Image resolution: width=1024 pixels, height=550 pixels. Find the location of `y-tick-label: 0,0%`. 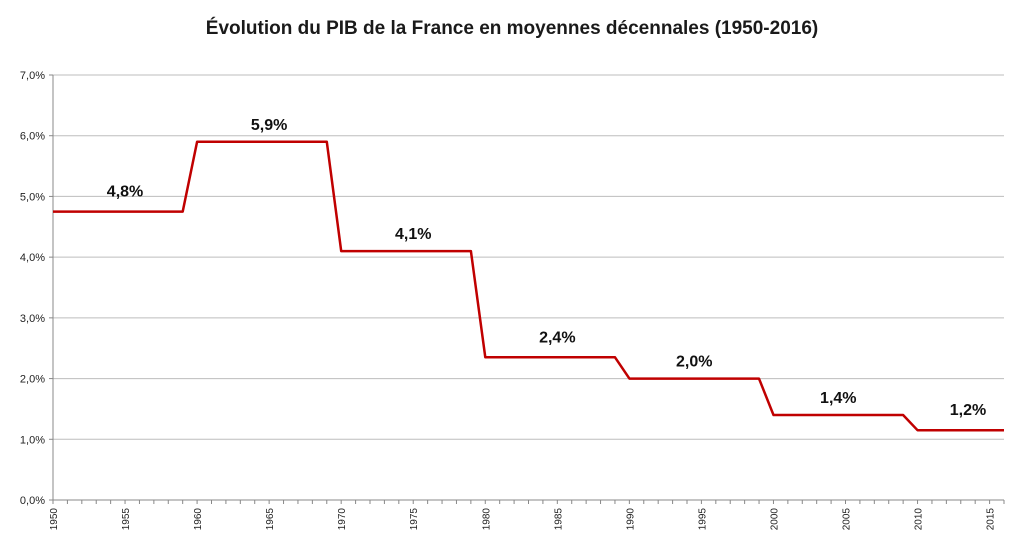

y-tick-label: 0,0% is located at coordinates (32, 501).